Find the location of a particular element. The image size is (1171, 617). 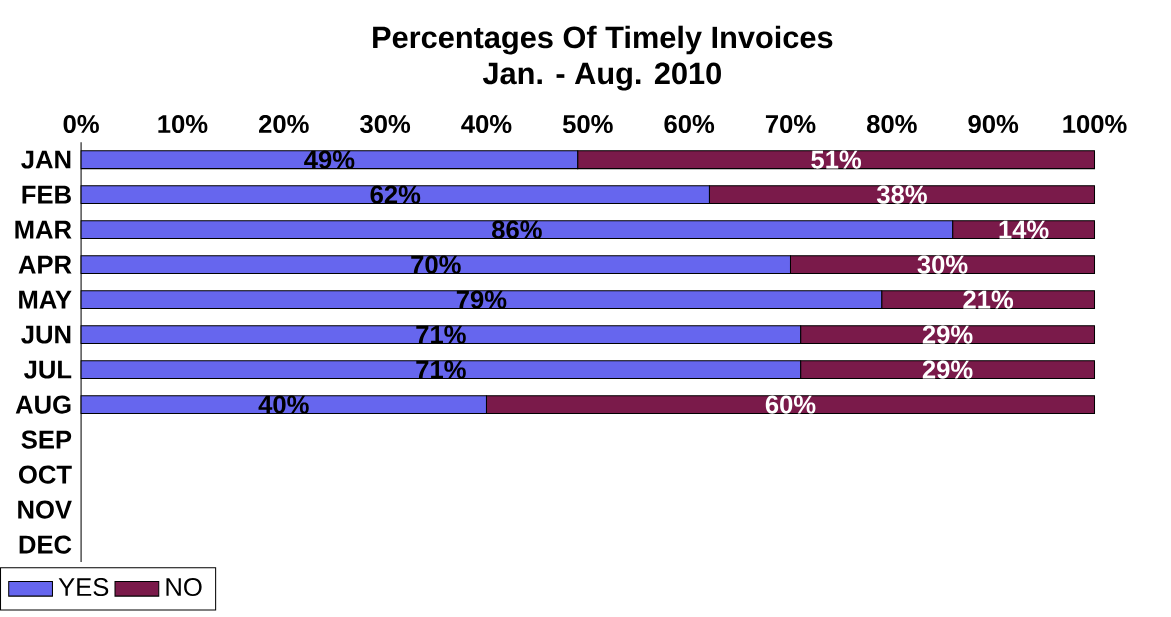

x-tick-label: 100% is located at coordinates (1095, 124).